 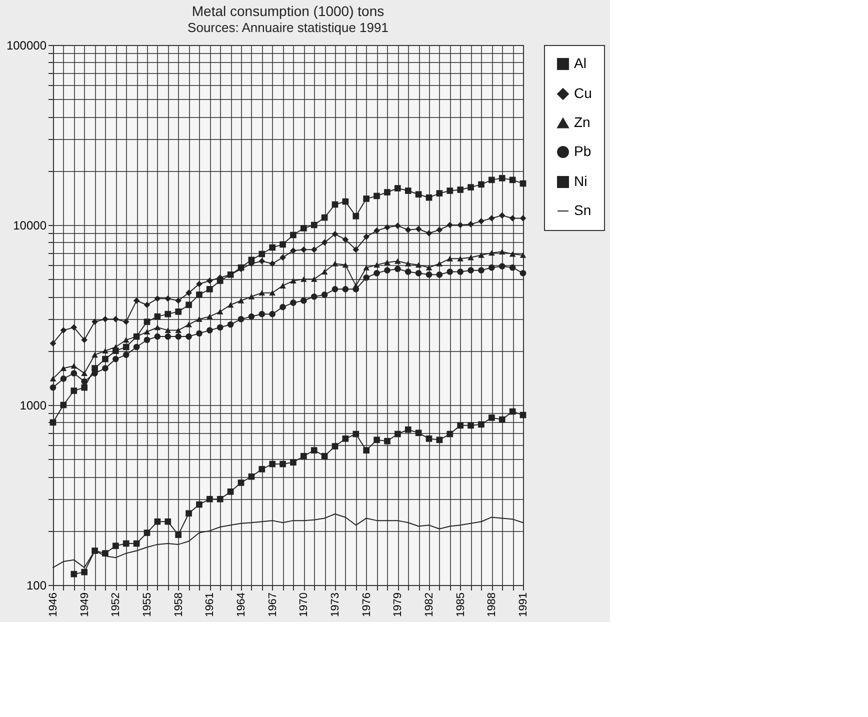 I want to click on y-tick-label: 100000, so click(x=26, y=45).